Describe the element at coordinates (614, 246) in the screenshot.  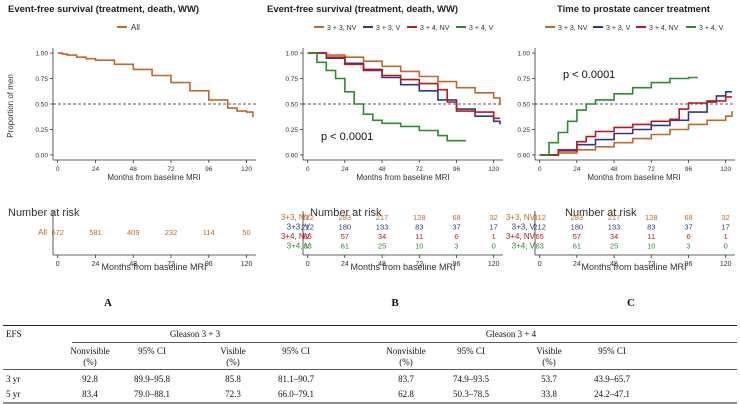
I see `panel-c-risk-count: 25` at that location.